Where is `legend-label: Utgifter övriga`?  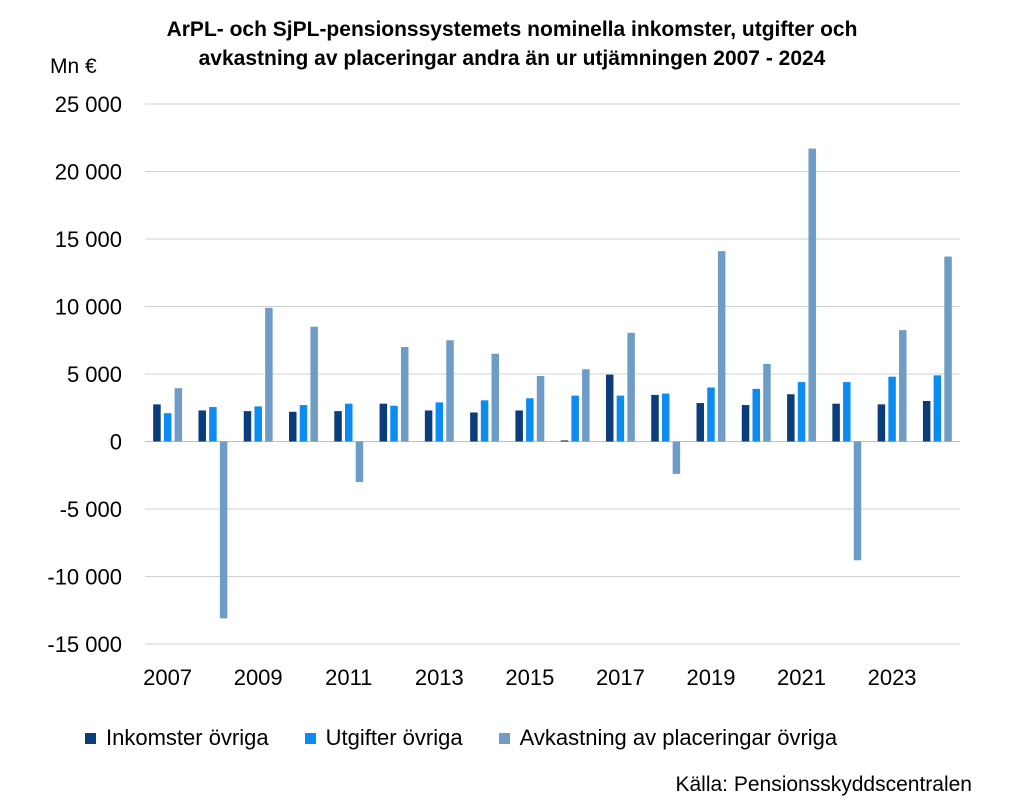
legend-label: Utgifter övriga is located at coordinates (394, 737).